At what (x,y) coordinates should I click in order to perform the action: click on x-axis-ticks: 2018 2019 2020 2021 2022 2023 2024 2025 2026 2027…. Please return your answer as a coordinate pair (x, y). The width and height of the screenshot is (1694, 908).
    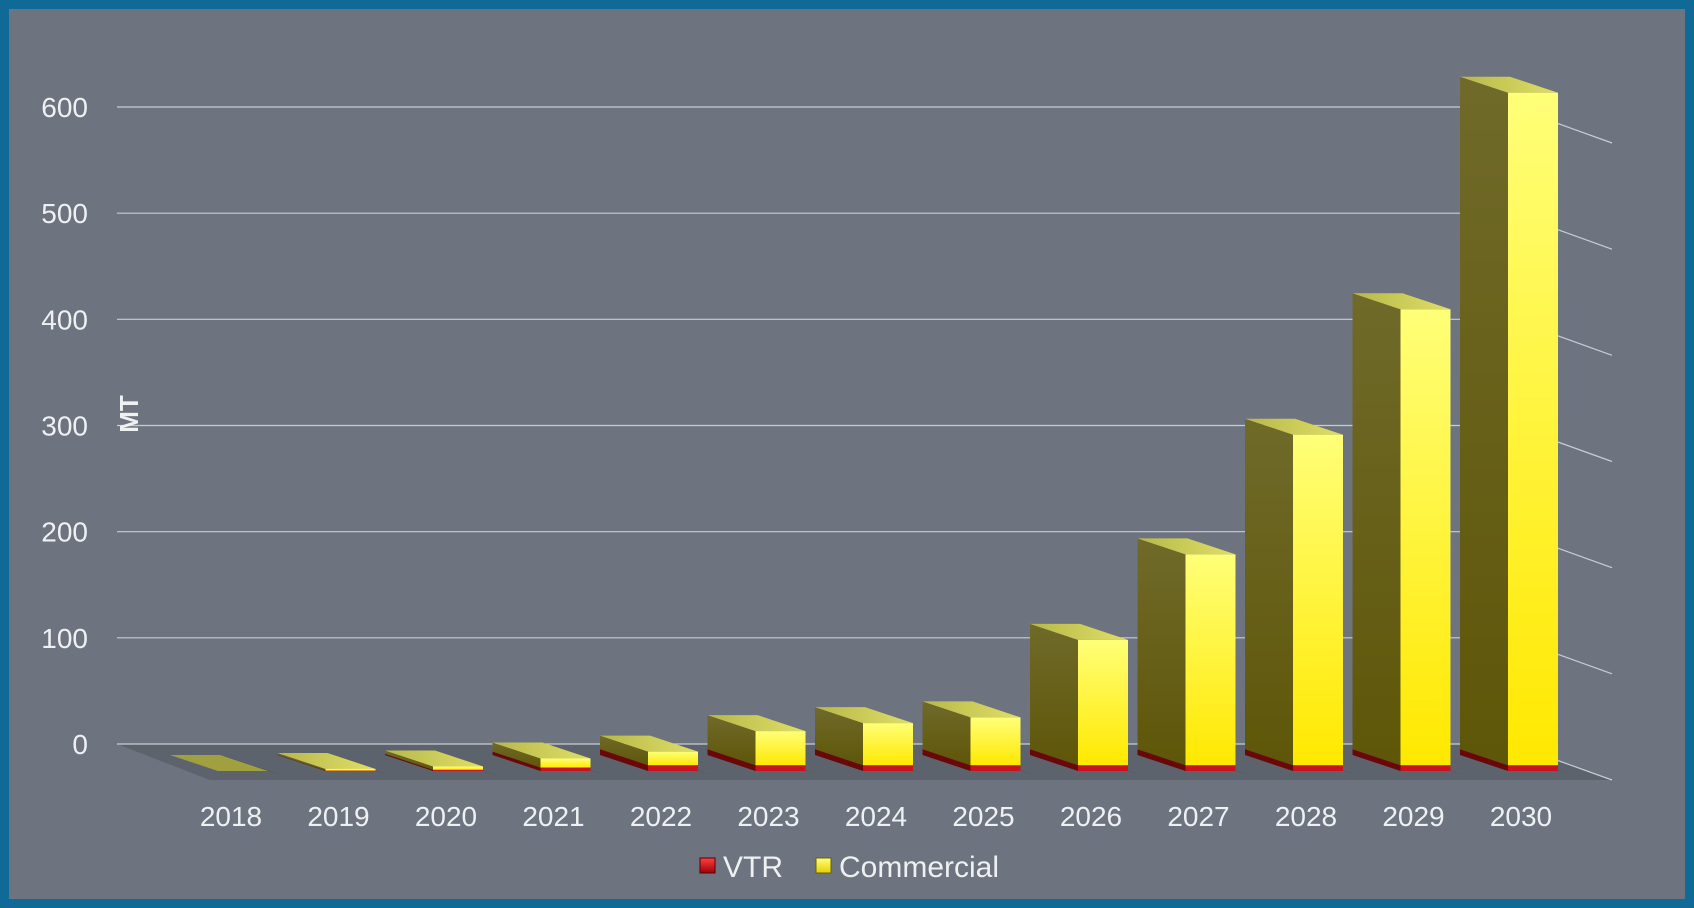
    Looking at the image, I should click on (876, 816).